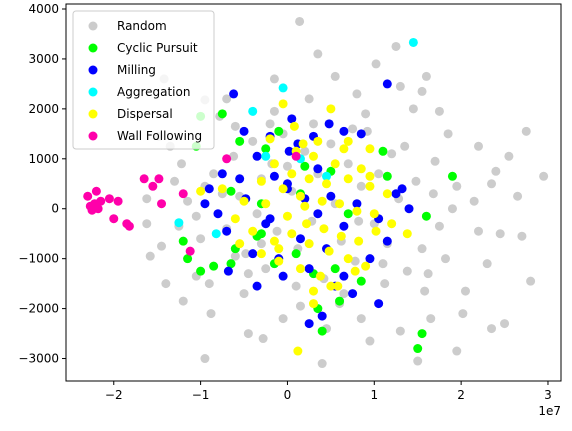 This screenshot has width=572, height=431. Describe the element at coordinates (38, 259) in the screenshot. I see `y-tick-label: −1000` at that location.